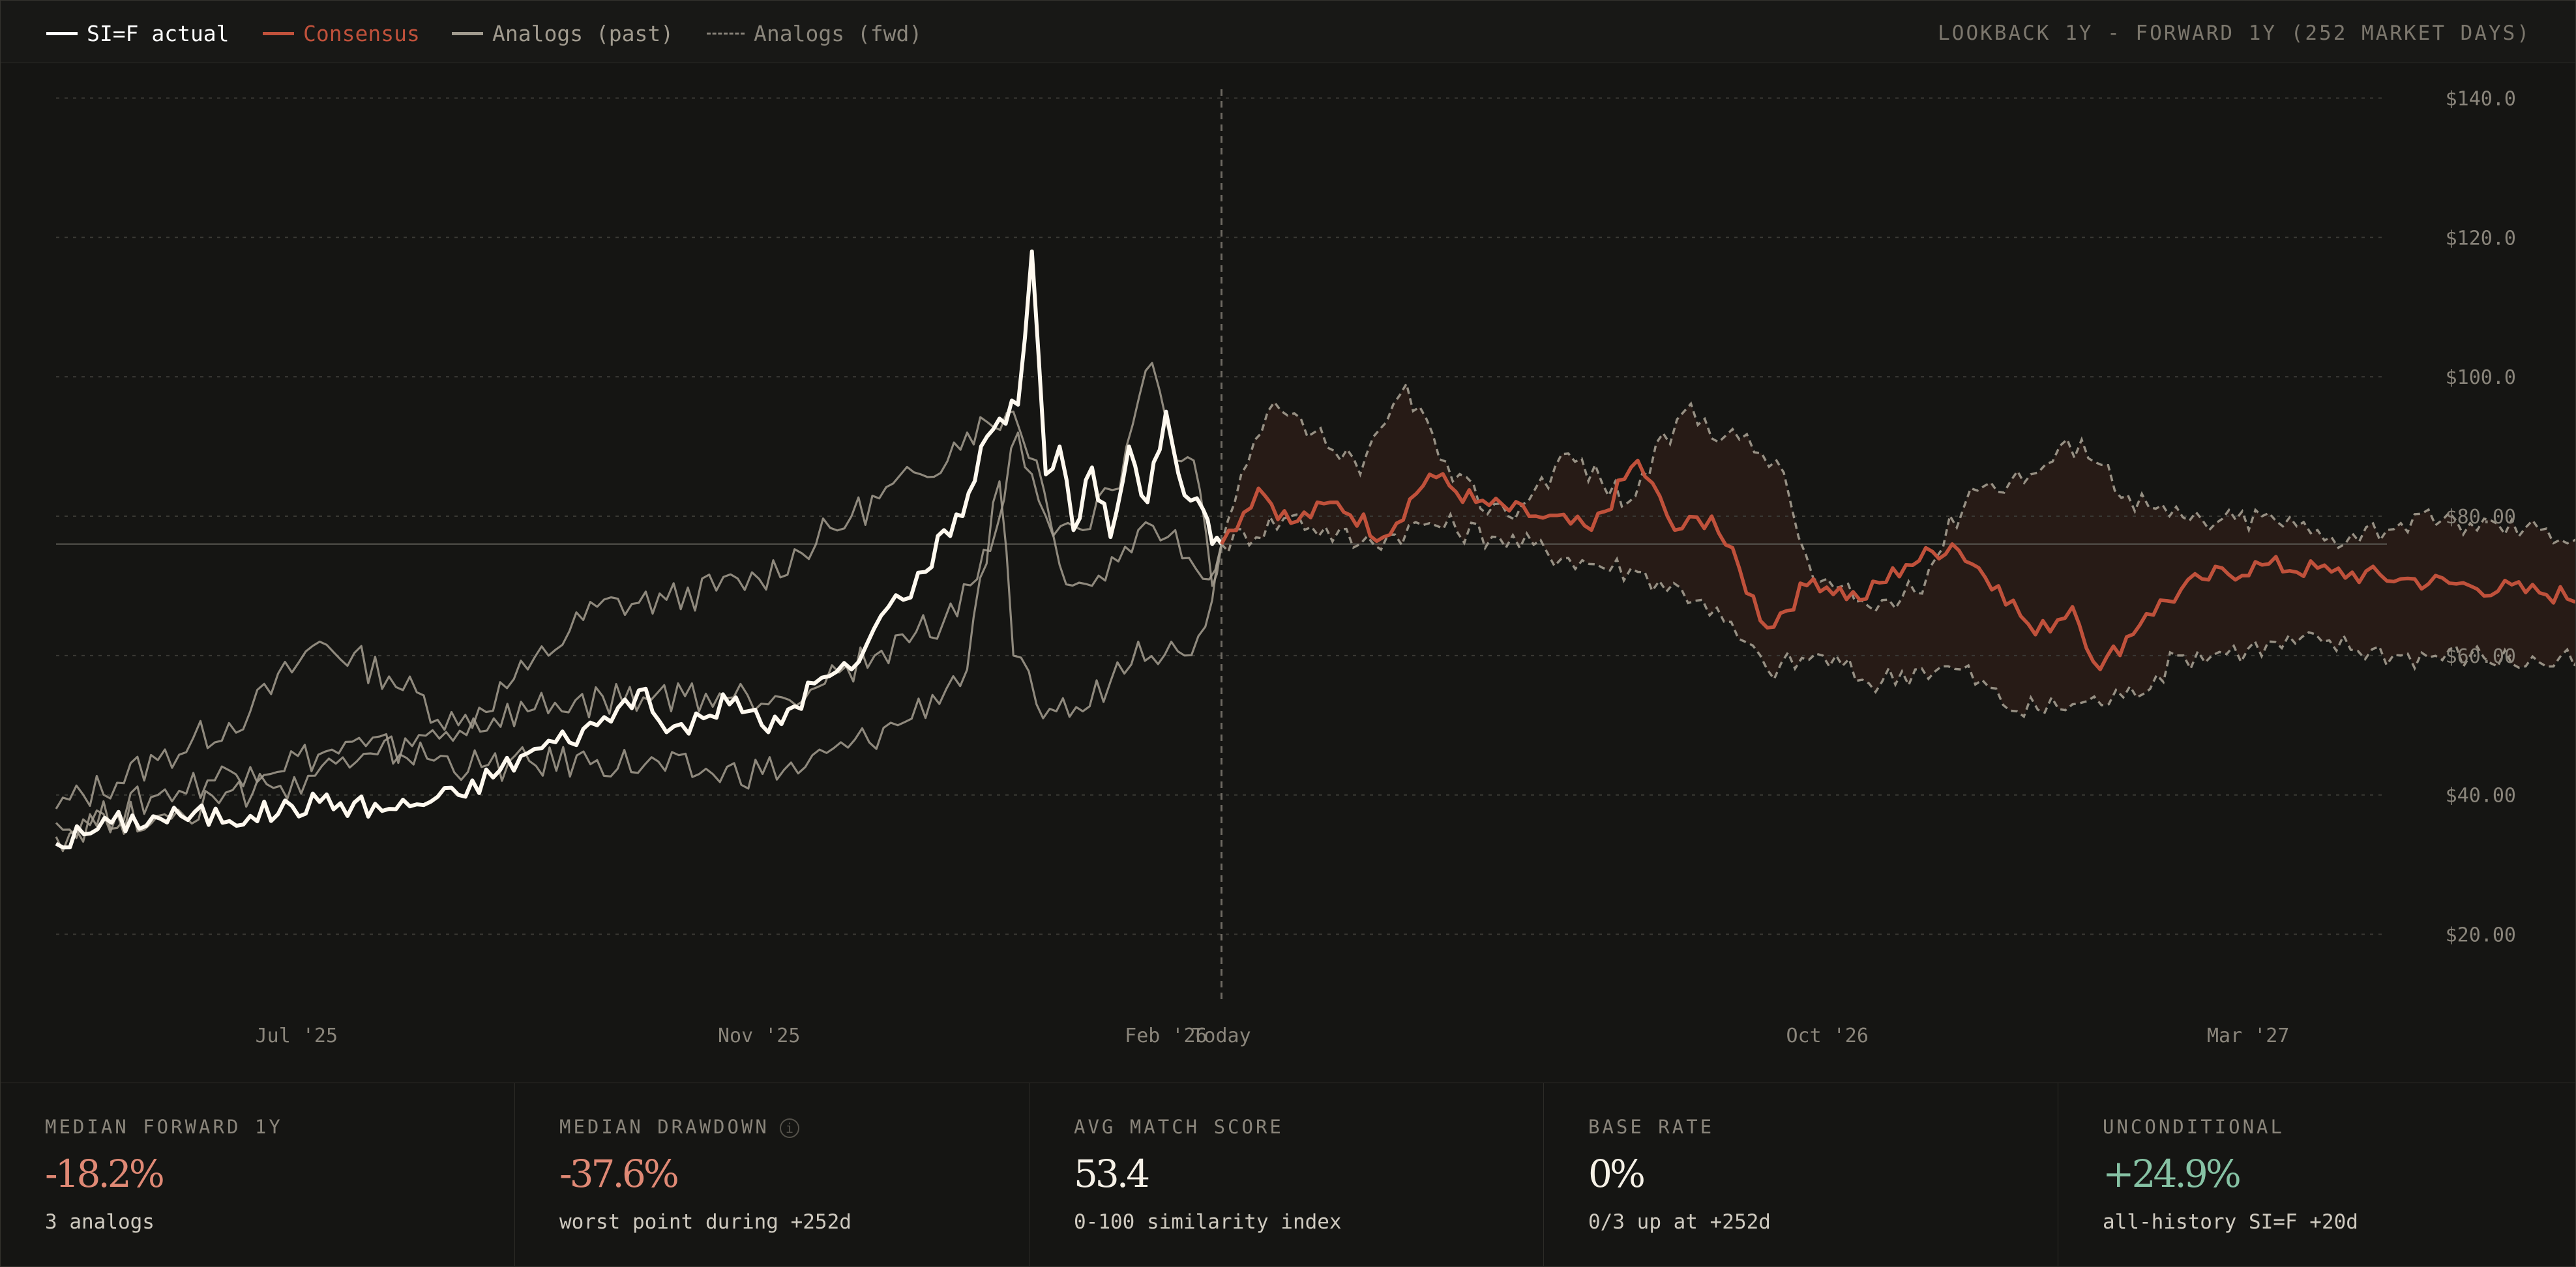 The height and width of the screenshot is (1267, 2576). Describe the element at coordinates (1898, 615) in the screenshot. I see `analog-fwd-line` at that location.